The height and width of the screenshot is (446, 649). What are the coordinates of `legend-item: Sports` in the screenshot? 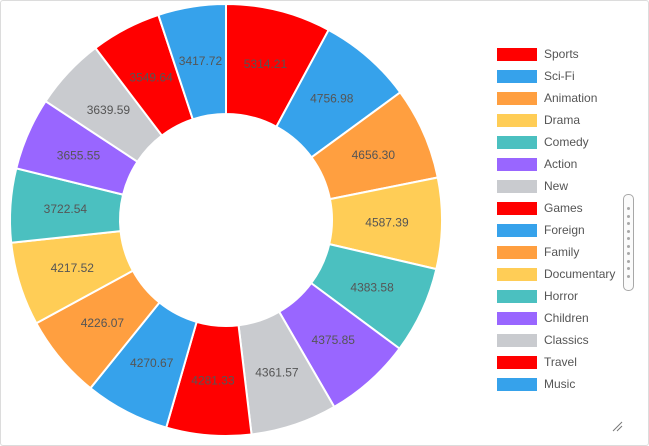 It's located at (562, 54).